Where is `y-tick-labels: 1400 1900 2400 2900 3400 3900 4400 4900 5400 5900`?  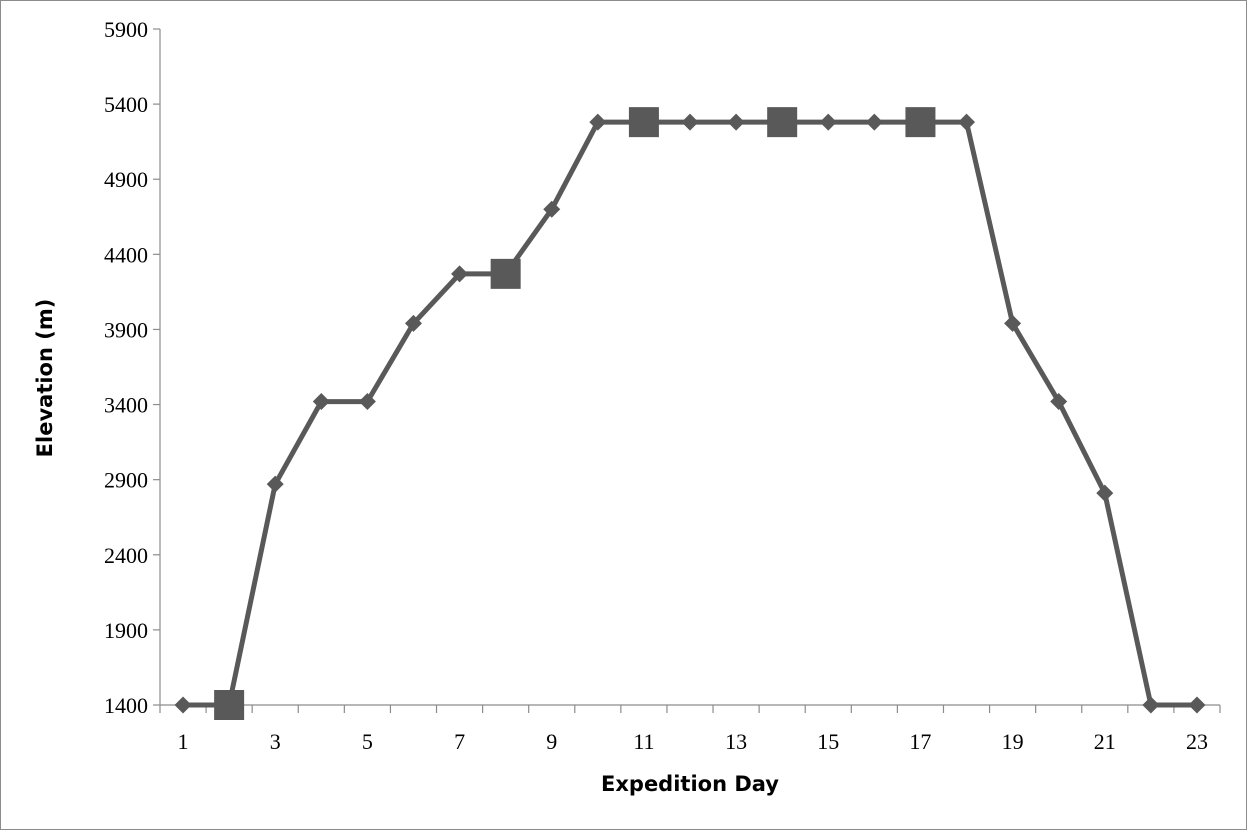 y-tick-labels: 1400 1900 2400 2900 3400 3900 4400 4900 5400 5900 is located at coordinates (126, 367).